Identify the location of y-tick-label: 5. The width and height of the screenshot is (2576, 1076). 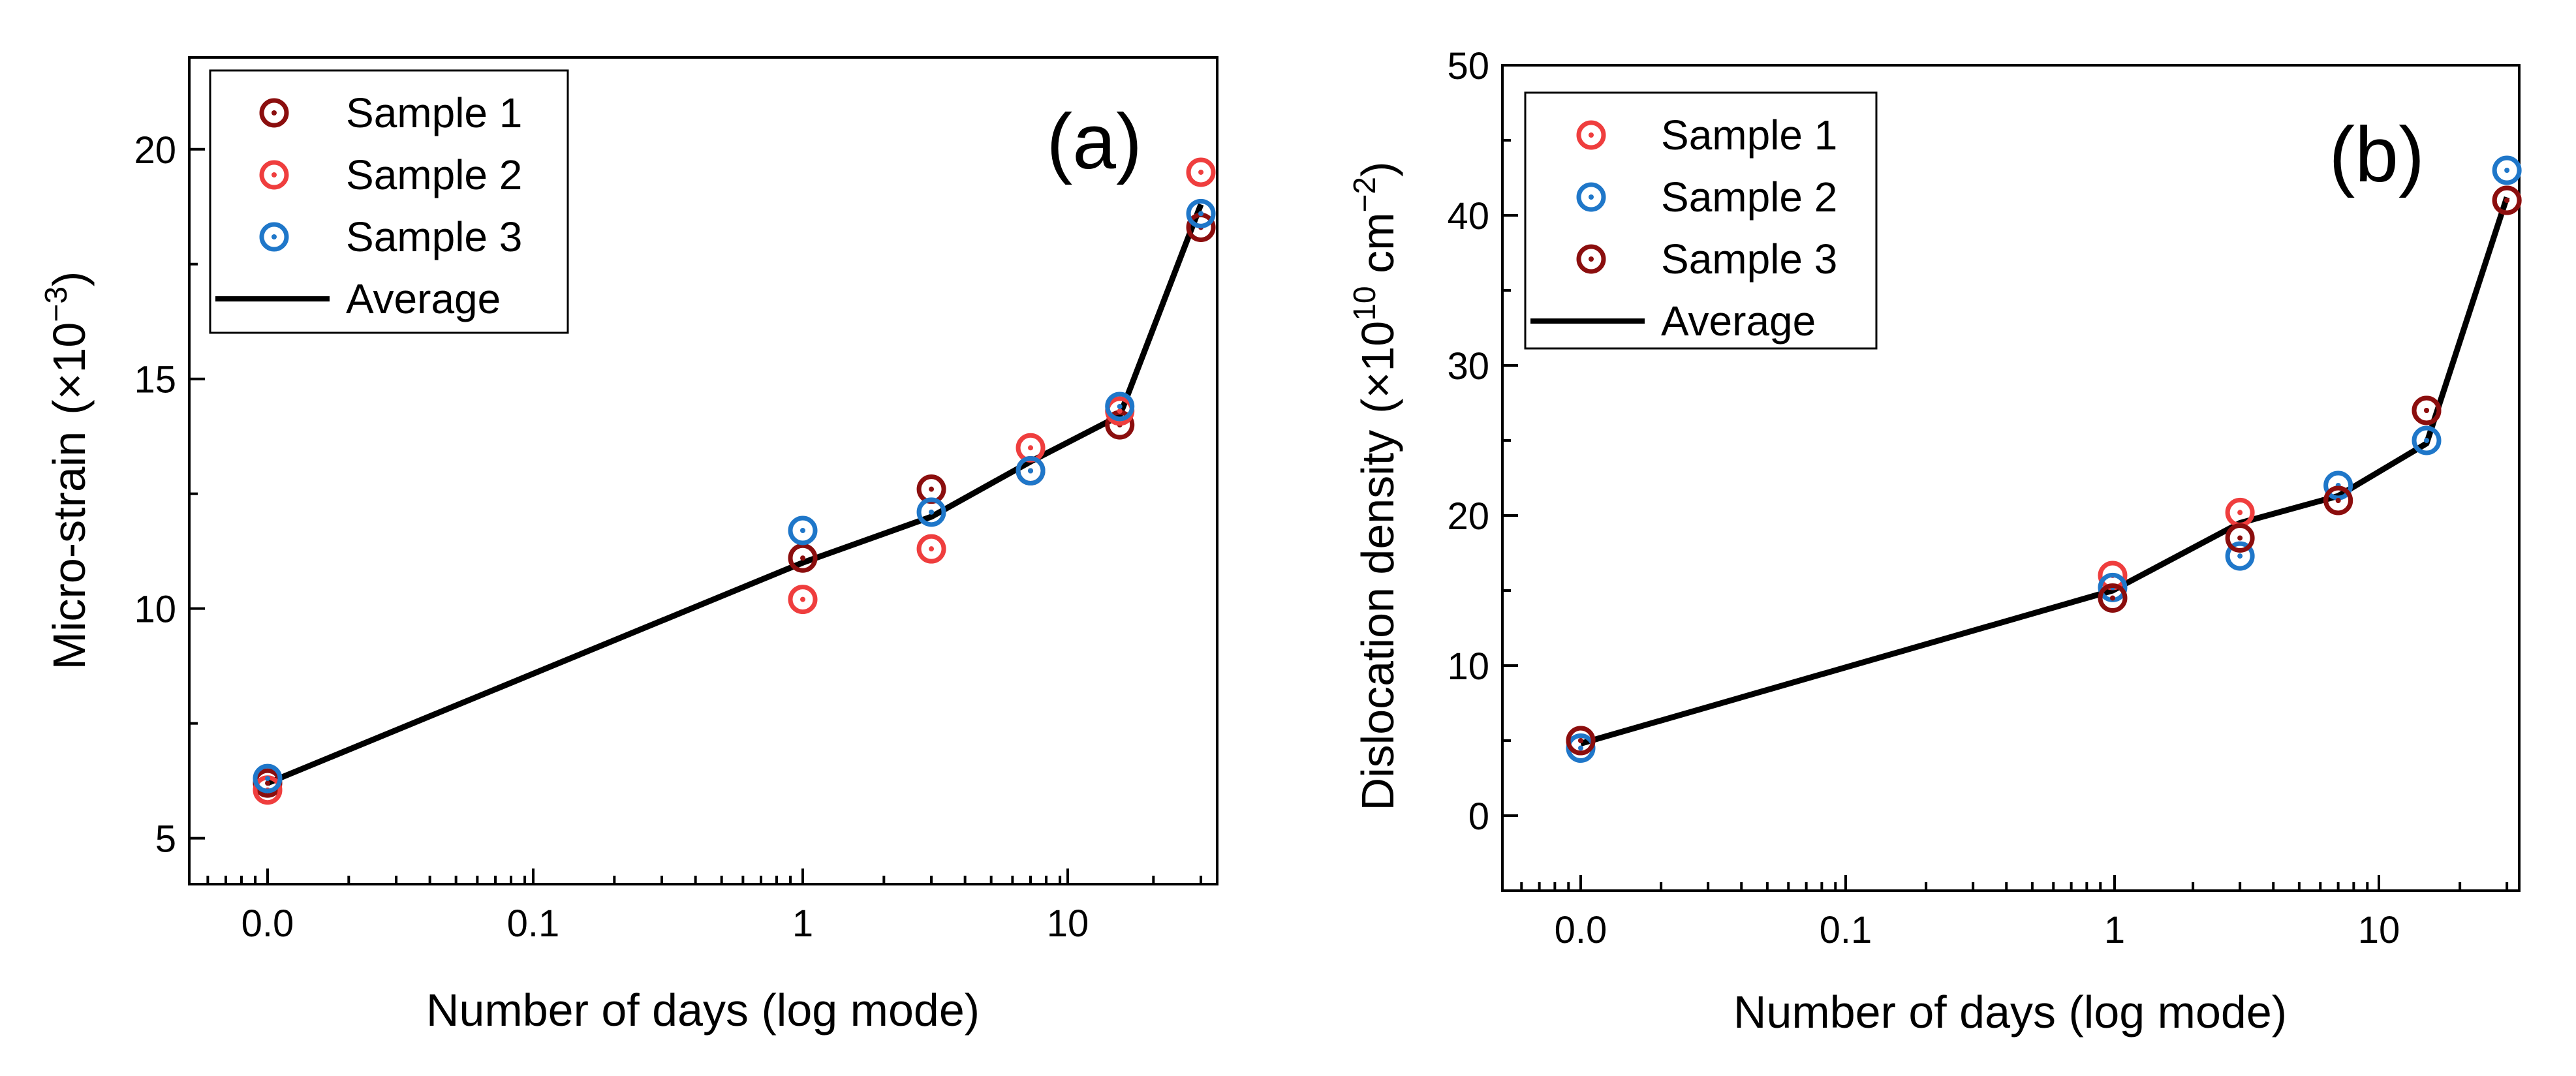
(165, 839).